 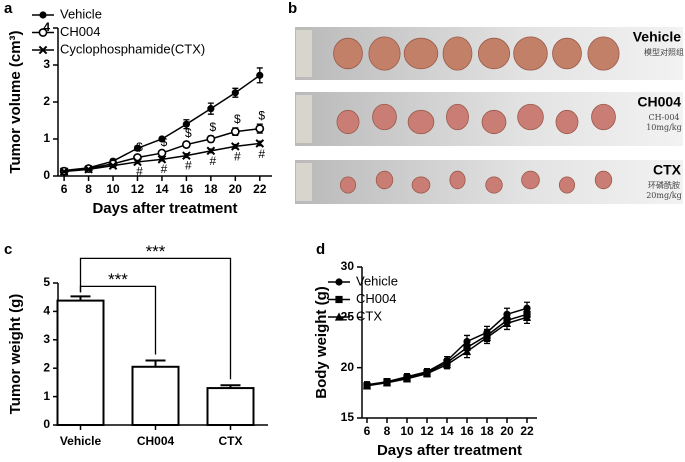 I want to click on y-tick-label: 30, so click(x=348, y=266).